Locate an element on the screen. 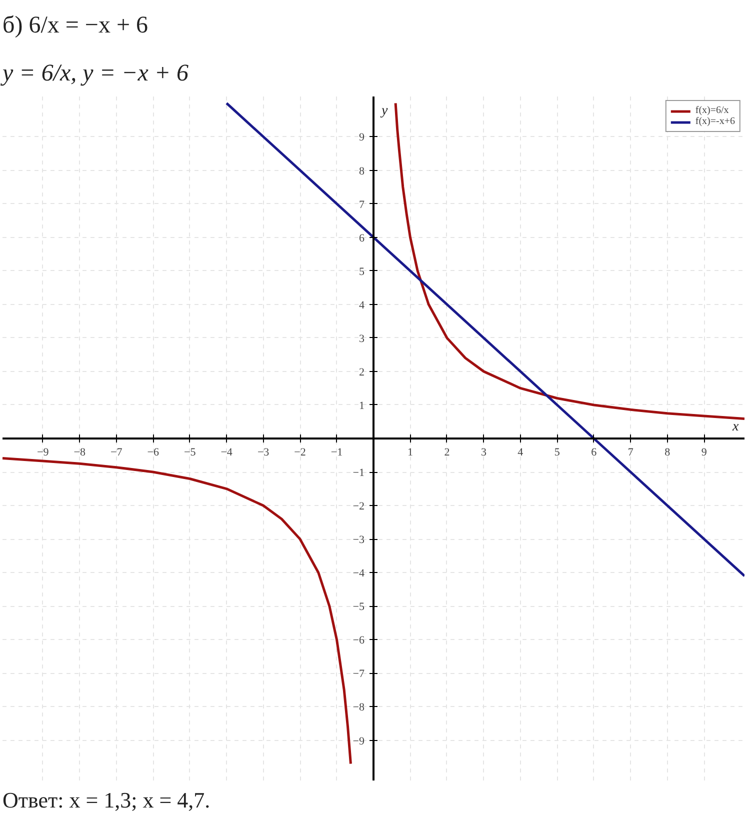  x-tick-label: −5 is located at coordinates (190, 452).